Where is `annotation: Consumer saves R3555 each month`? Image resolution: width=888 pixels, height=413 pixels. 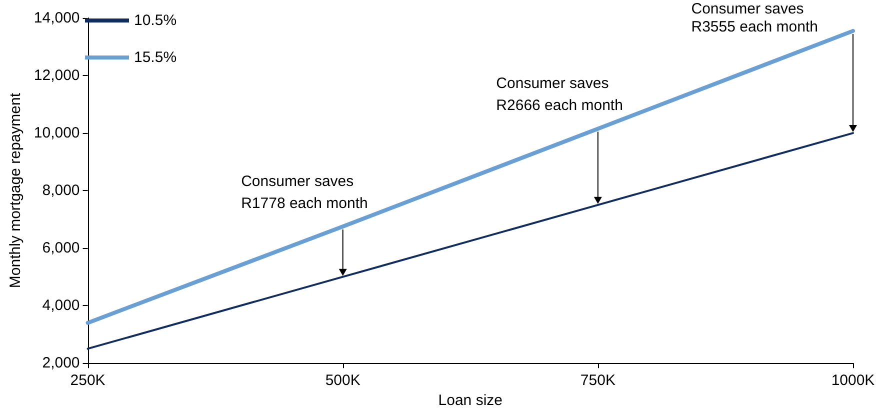 annotation: Consumer saves R3555 each month is located at coordinates (754, 18).